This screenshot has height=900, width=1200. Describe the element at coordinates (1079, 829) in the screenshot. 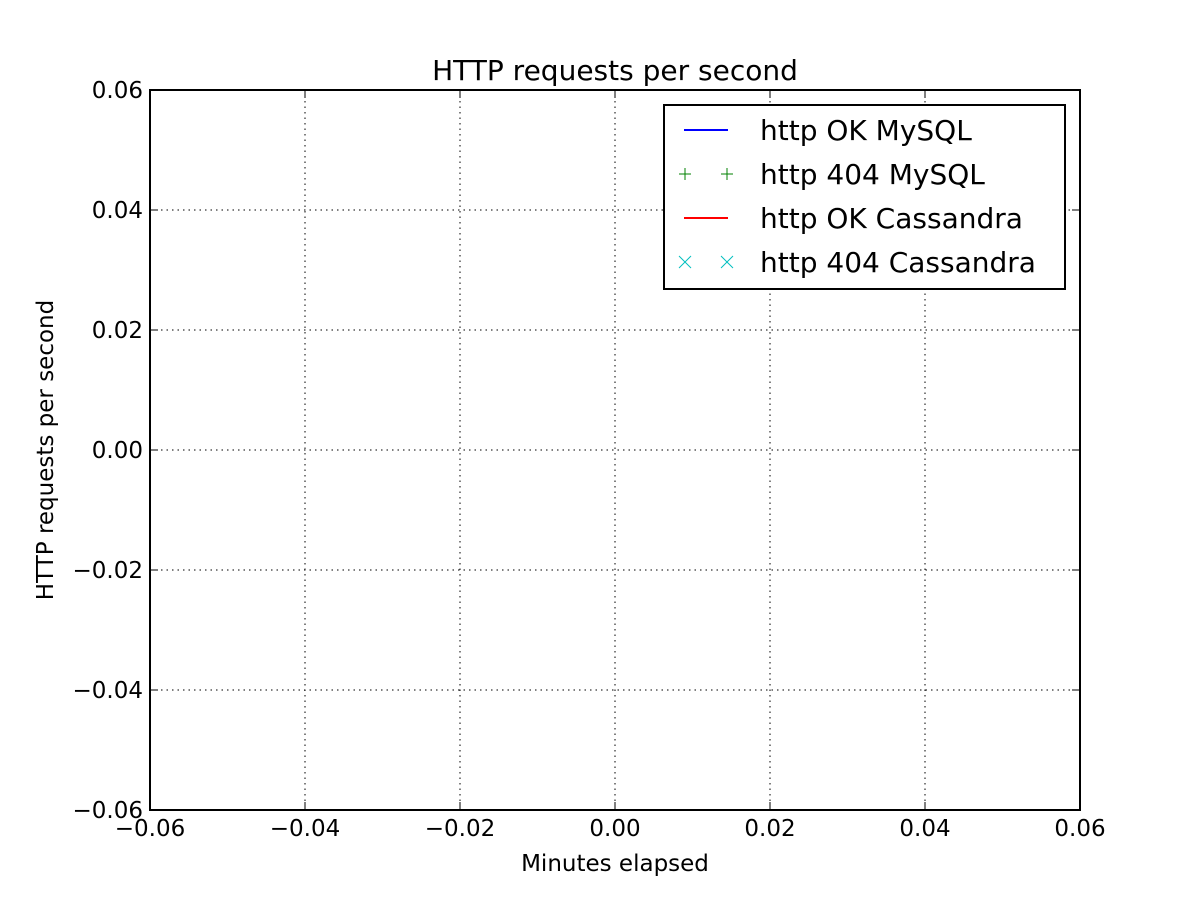

I see `x-tick-label: 0.06` at that location.